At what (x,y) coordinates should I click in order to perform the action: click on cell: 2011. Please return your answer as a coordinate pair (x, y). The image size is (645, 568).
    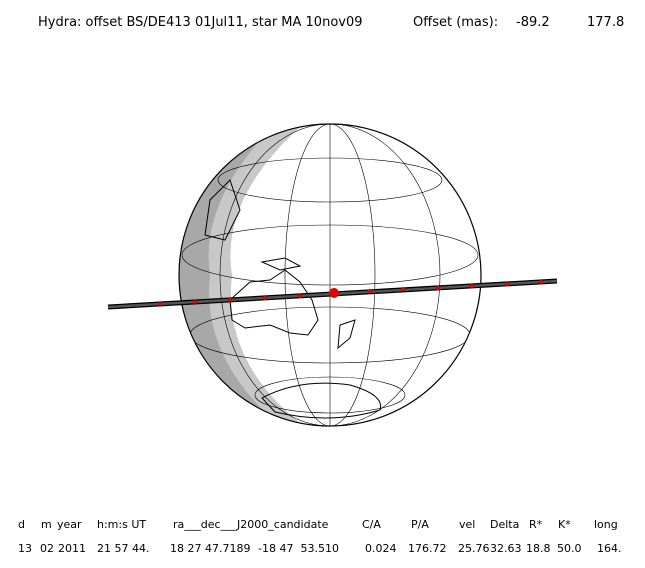
    Looking at the image, I should click on (72, 548).